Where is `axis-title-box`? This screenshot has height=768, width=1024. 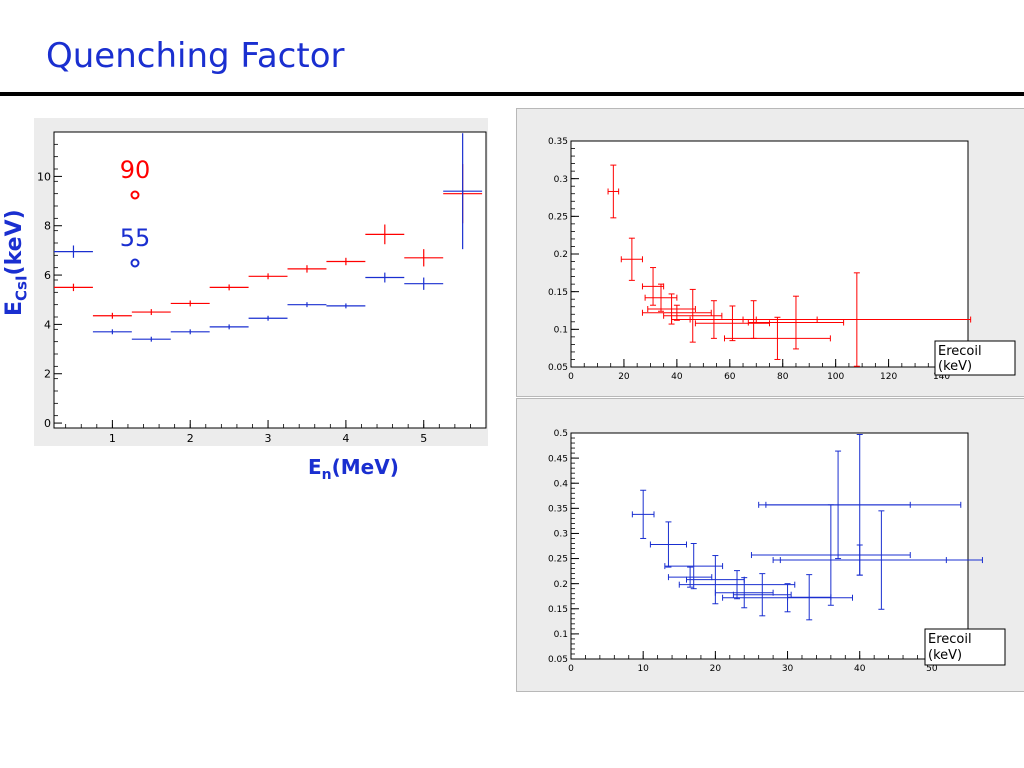 axis-title-box is located at coordinates (965, 647).